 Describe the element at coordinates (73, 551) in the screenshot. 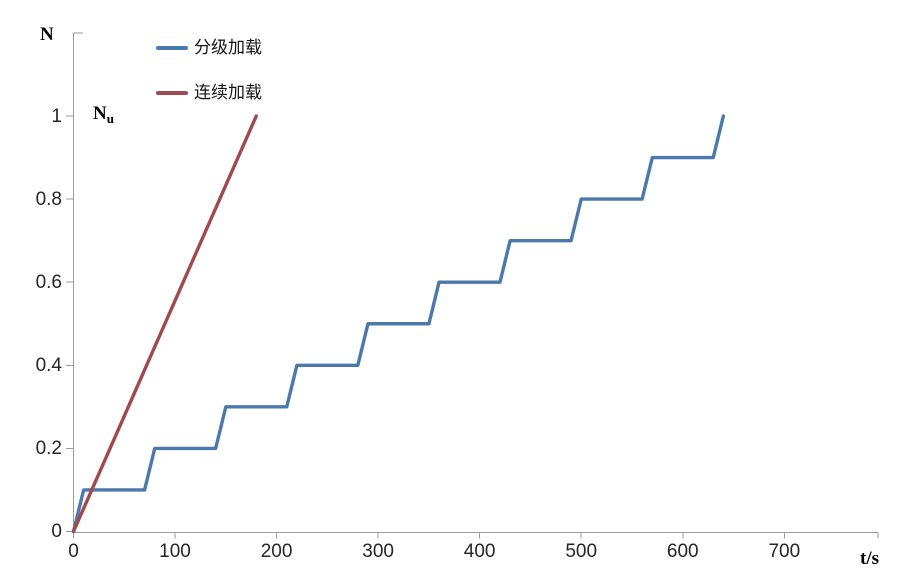

I see `x-tick-label: 0` at that location.